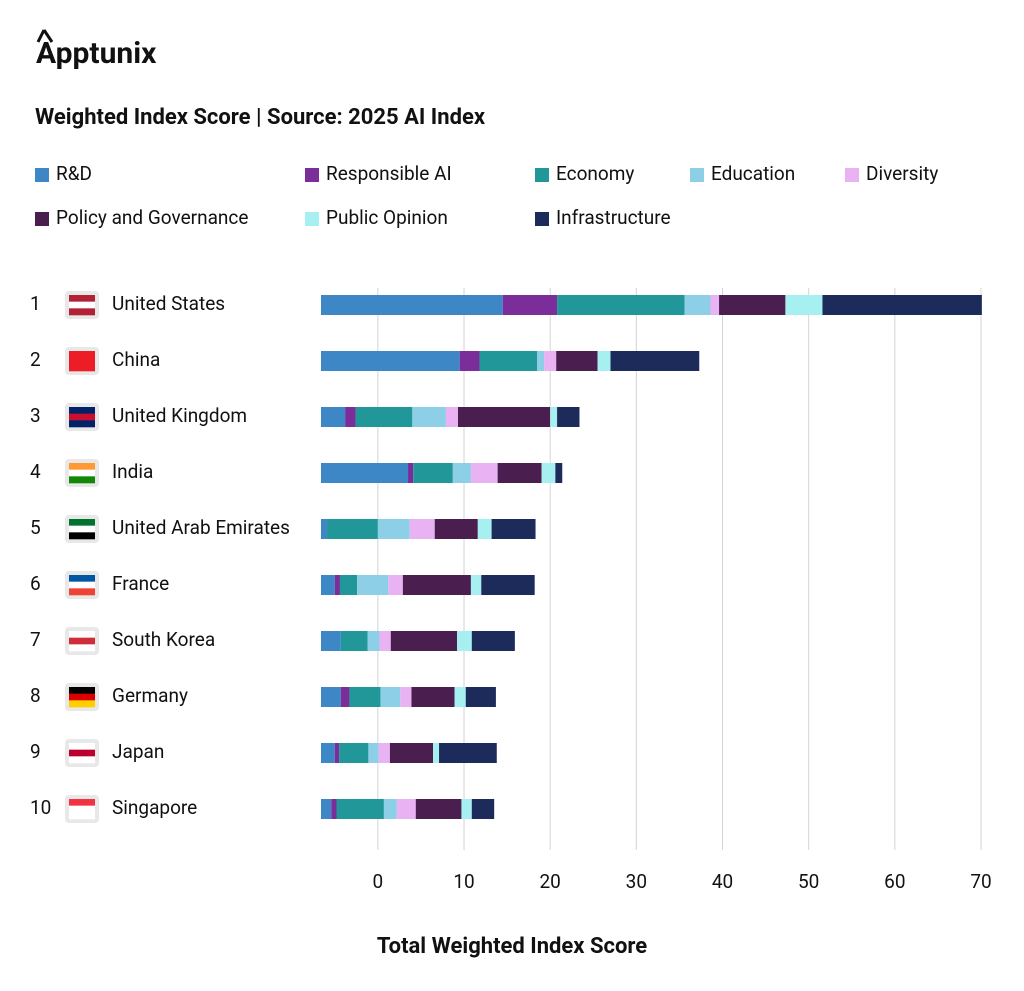 The width and height of the screenshot is (1024, 991). What do you see at coordinates (753, 173) in the screenshot?
I see `legend-label: Education` at bounding box center [753, 173].